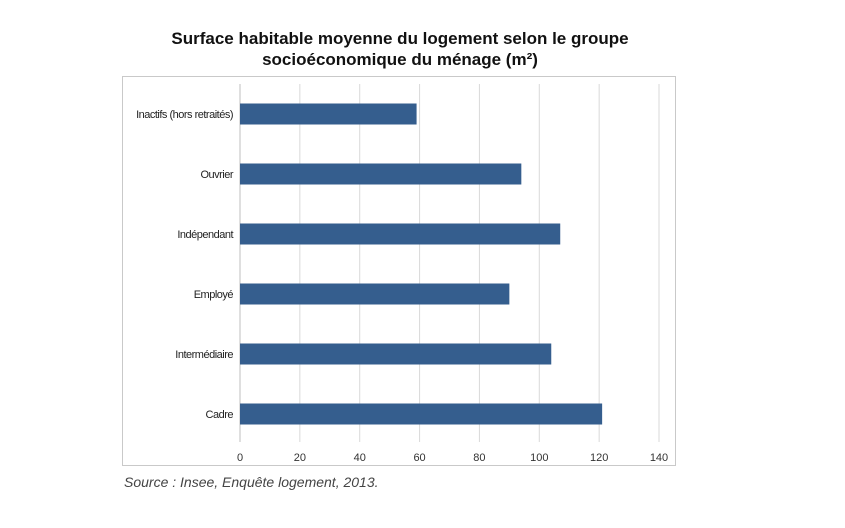 This screenshot has height=528, width=845. What do you see at coordinates (204, 355) in the screenshot?
I see `category-label-4: Intermédiaire` at bounding box center [204, 355].